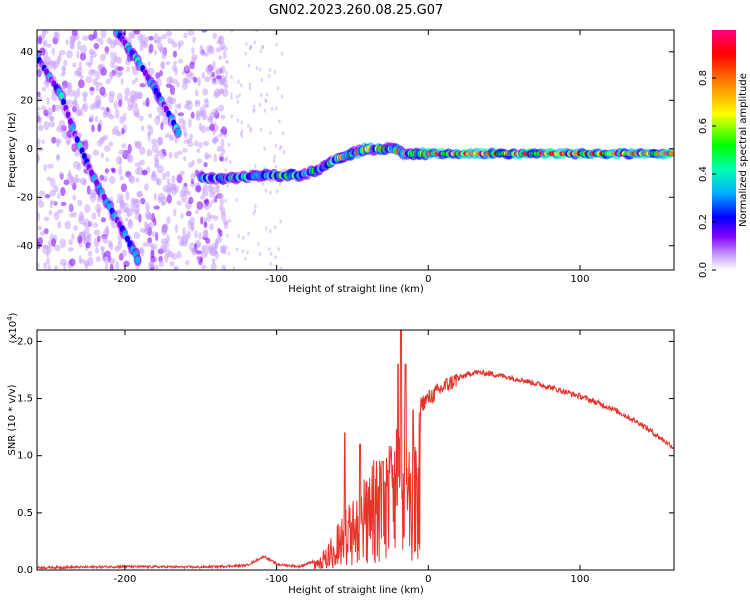  I want to click on colorbar-tick-label: 0.0, so click(703, 270).